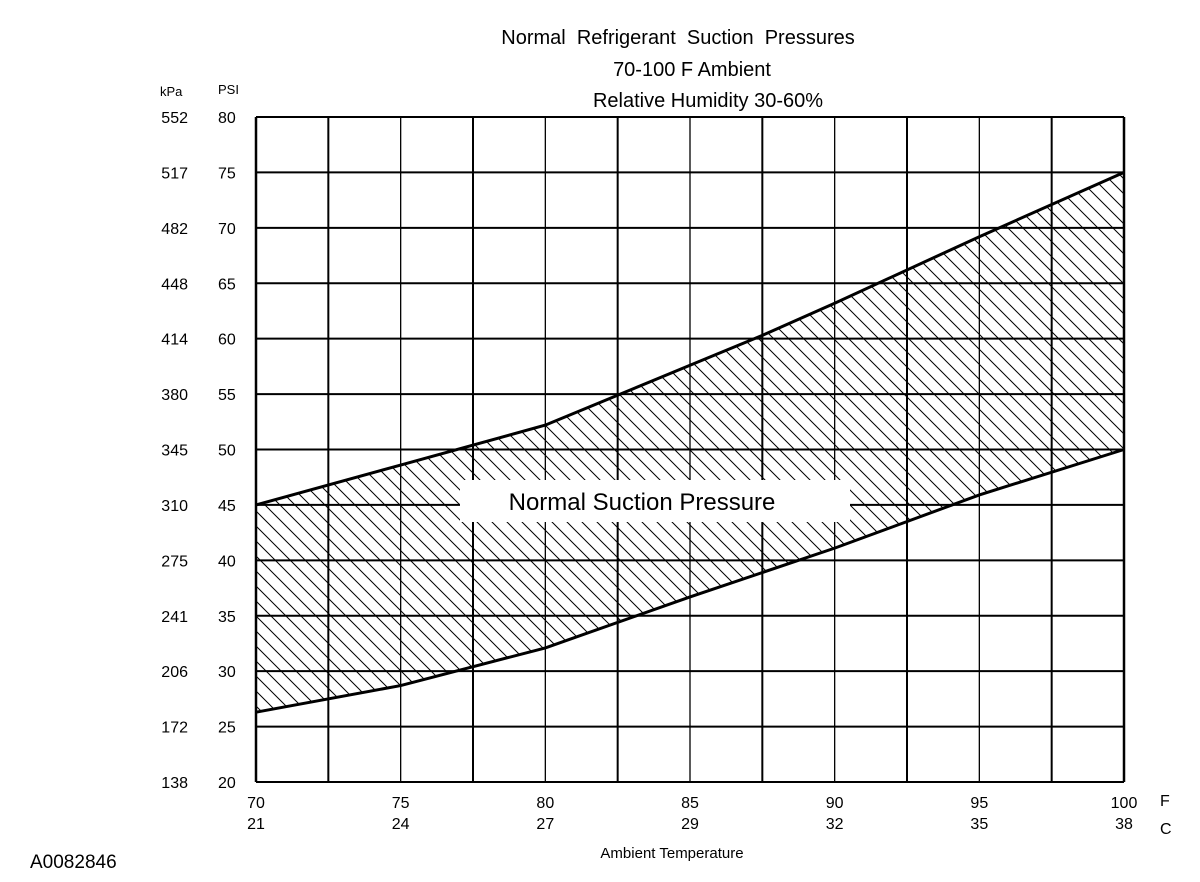 The width and height of the screenshot is (1200, 882). I want to click on y-tick-psi: 45, so click(227, 506).